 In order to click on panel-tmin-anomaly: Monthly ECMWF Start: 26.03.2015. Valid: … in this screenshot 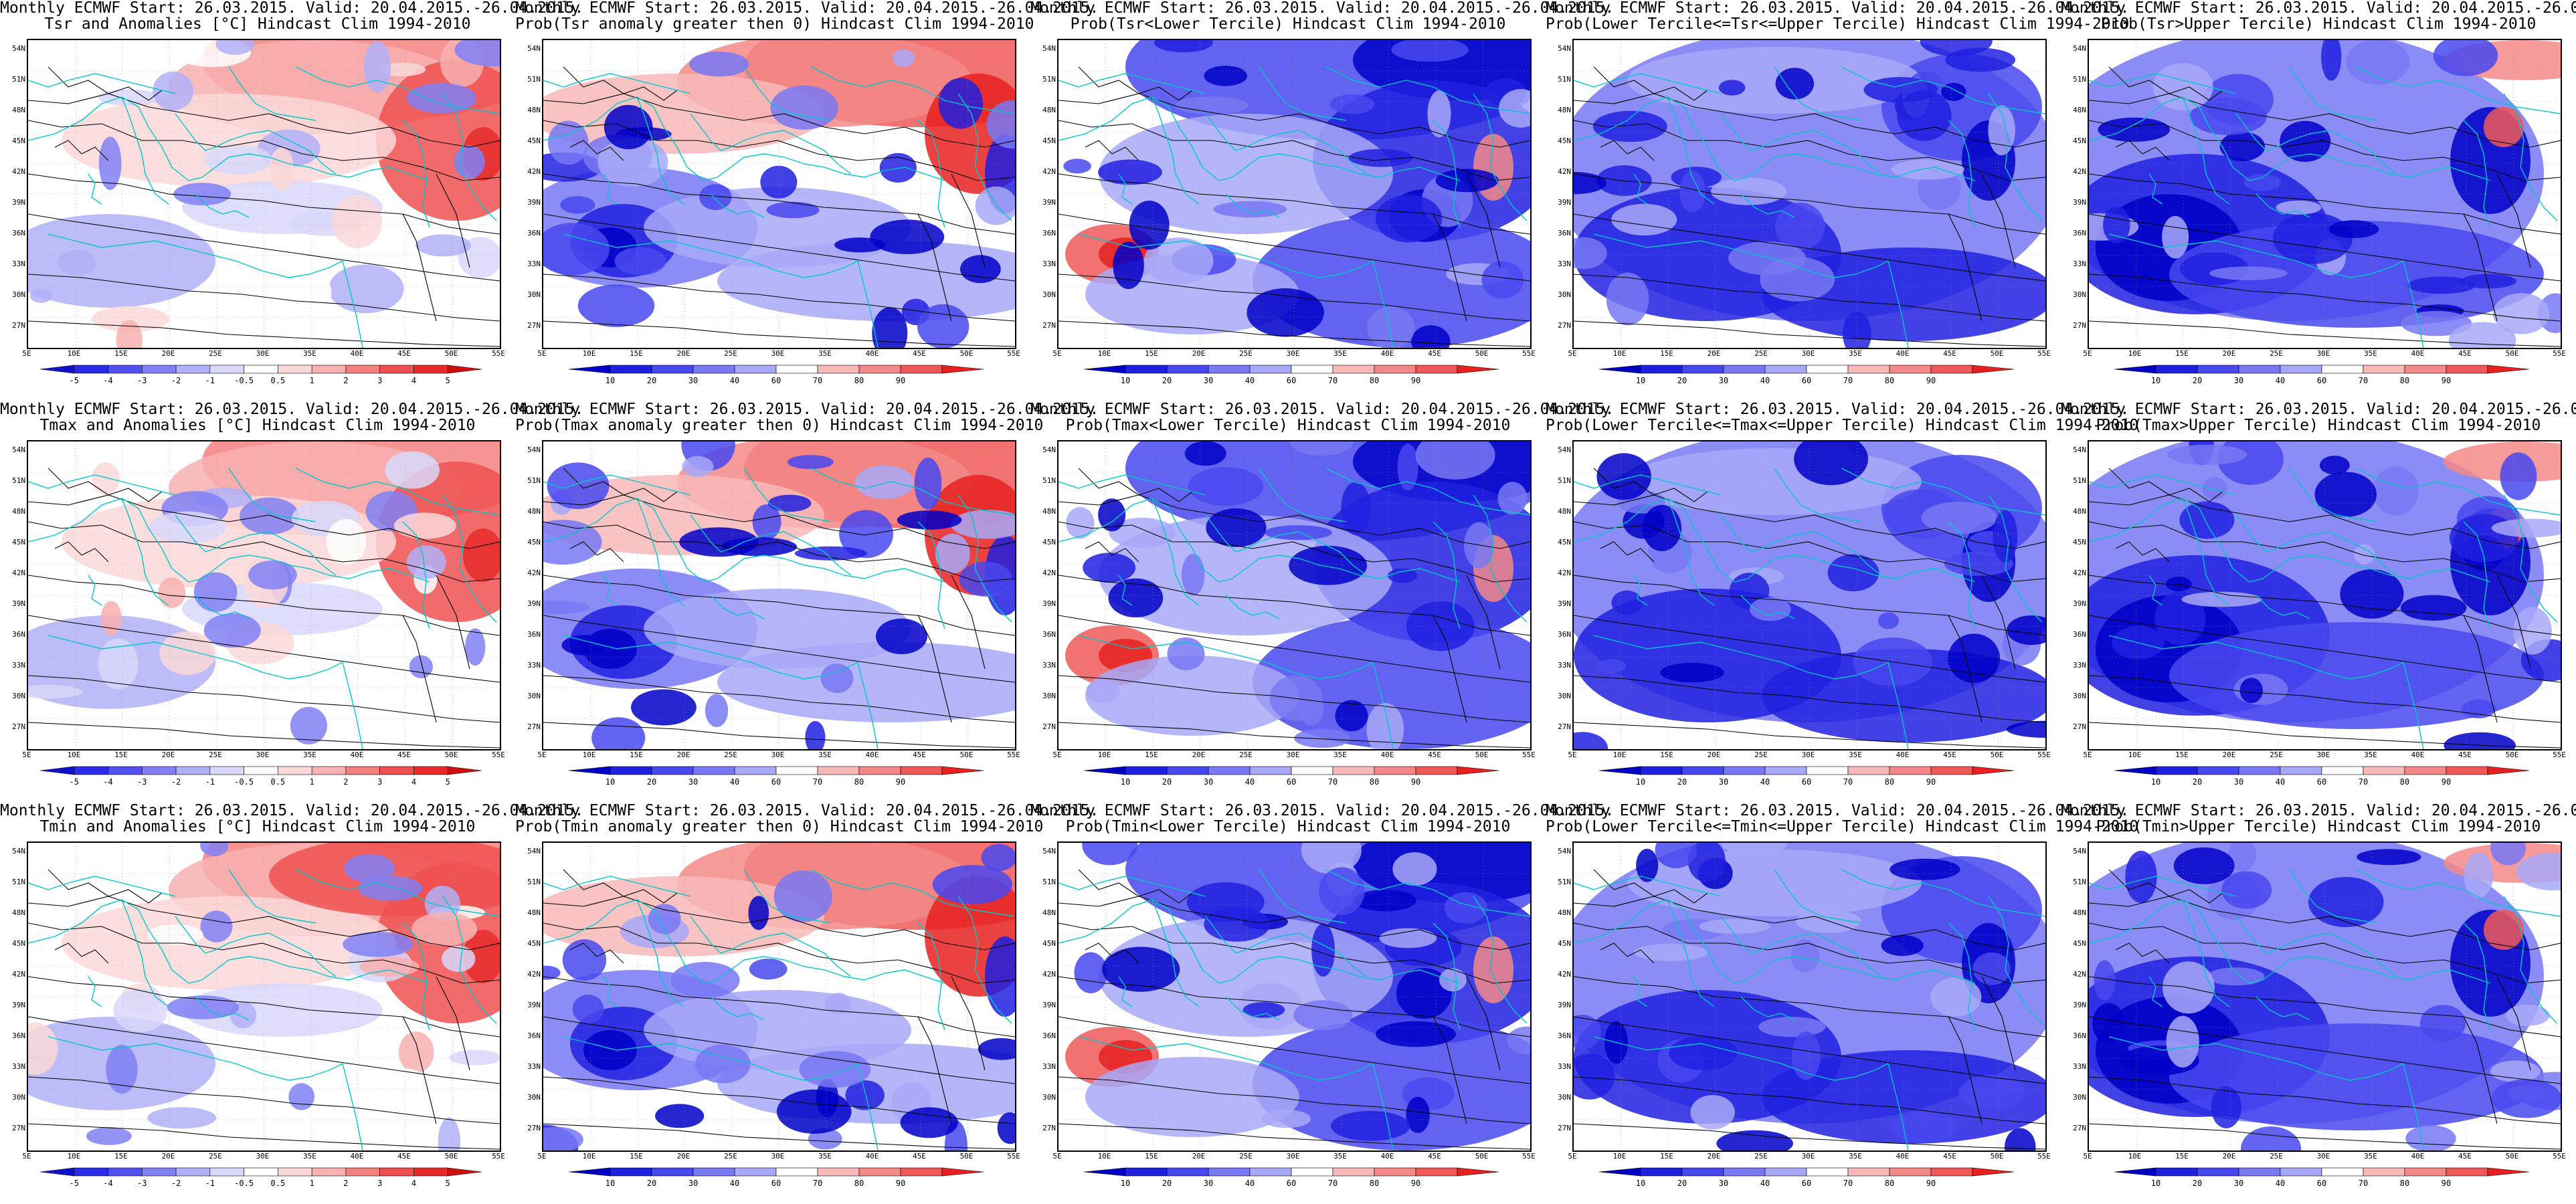, I will do `click(291, 1003)`.